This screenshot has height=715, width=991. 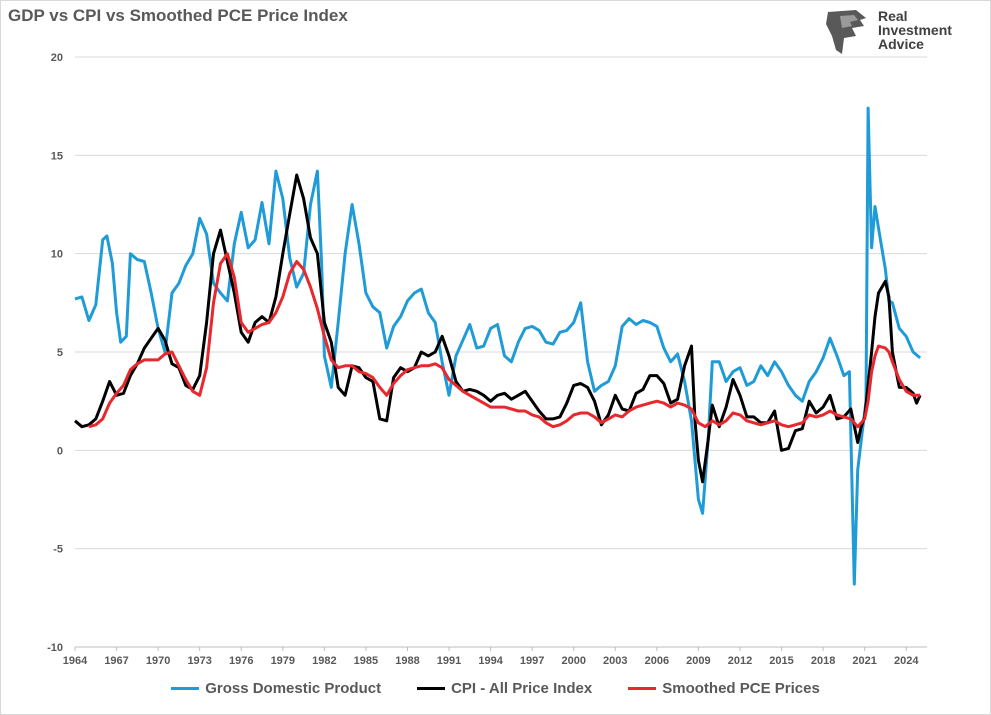 I want to click on legend-item: CPI - All Price Index, so click(x=504, y=688).